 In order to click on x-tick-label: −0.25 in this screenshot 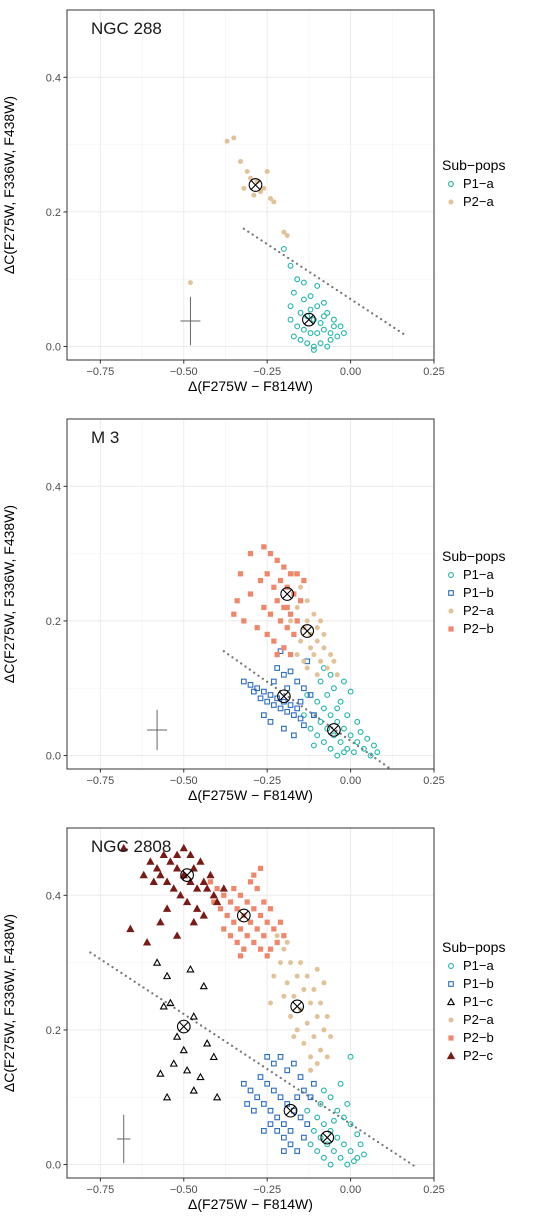, I will do `click(267, 1190)`.